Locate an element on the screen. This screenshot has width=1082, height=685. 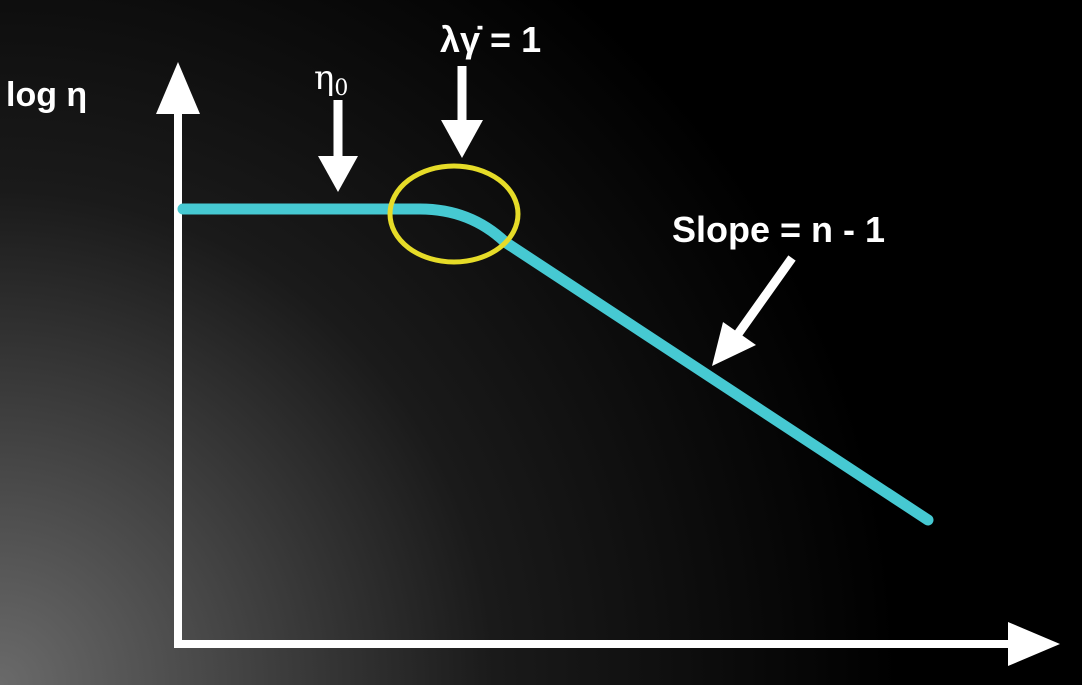
zero-shear-subscript: 0 is located at coordinates (341, 88).